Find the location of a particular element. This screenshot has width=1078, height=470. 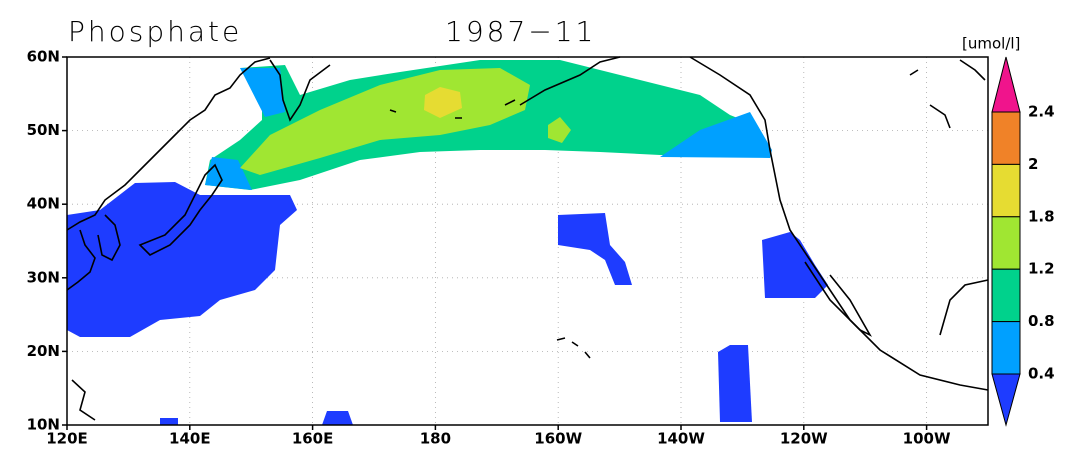

colorbar-label: 0.4 is located at coordinates (1041, 374).